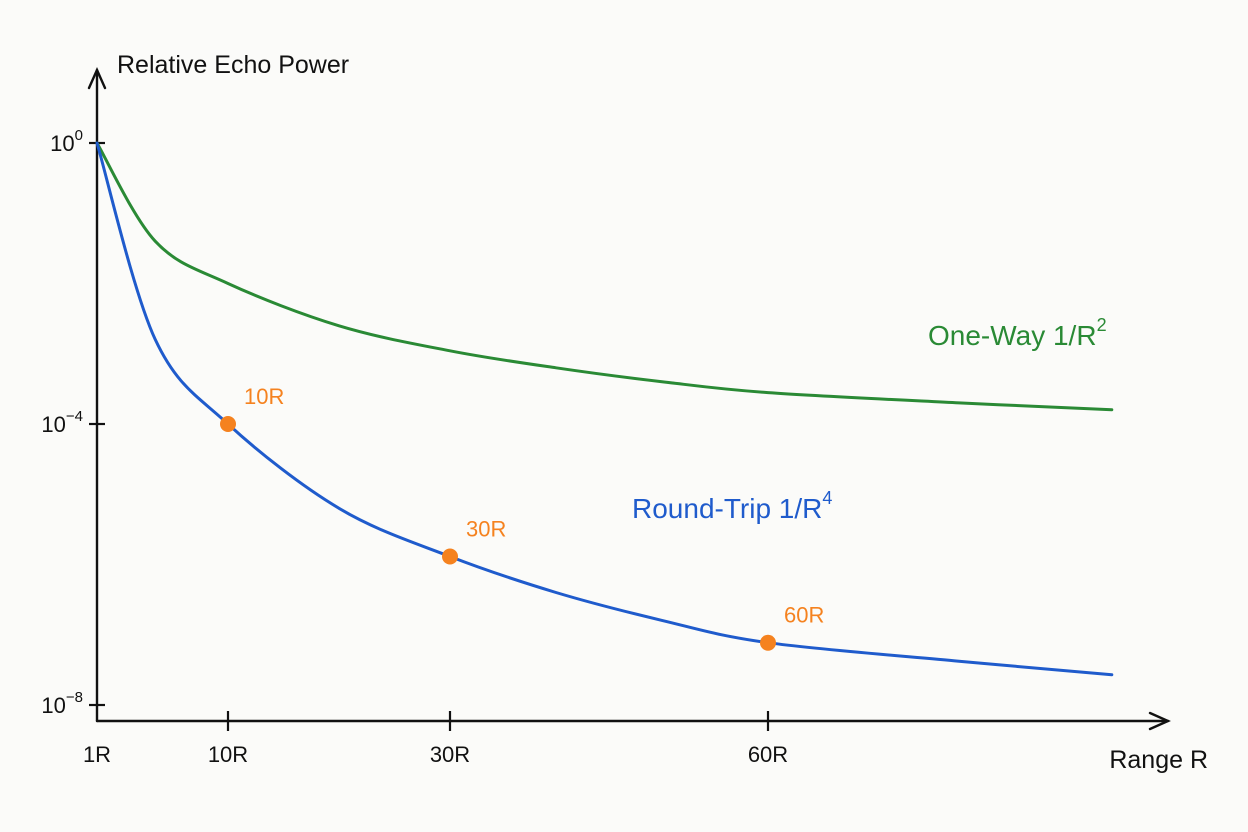 This screenshot has height=832, width=1248. Describe the element at coordinates (486, 528) in the screenshot. I see `data-point-label: 30R` at that location.